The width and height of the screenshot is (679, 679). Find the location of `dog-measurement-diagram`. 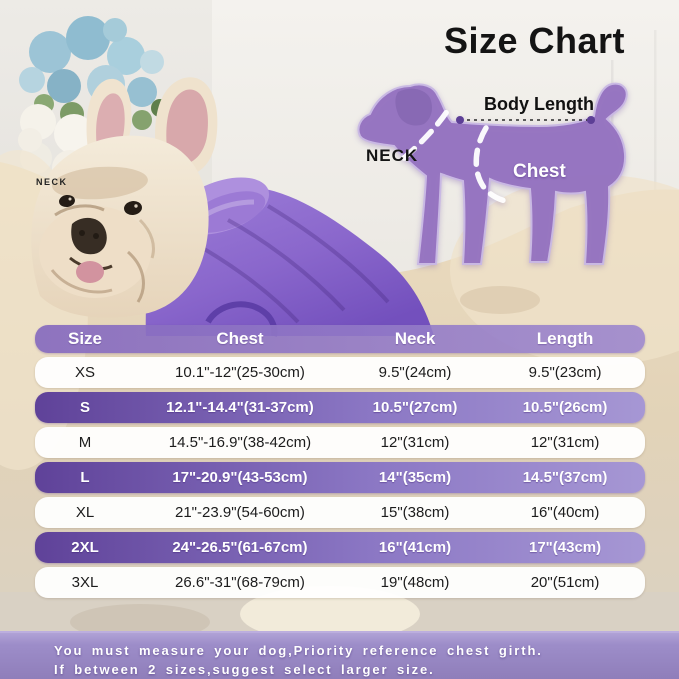

dog-measurement-diagram is located at coordinates (492, 173).